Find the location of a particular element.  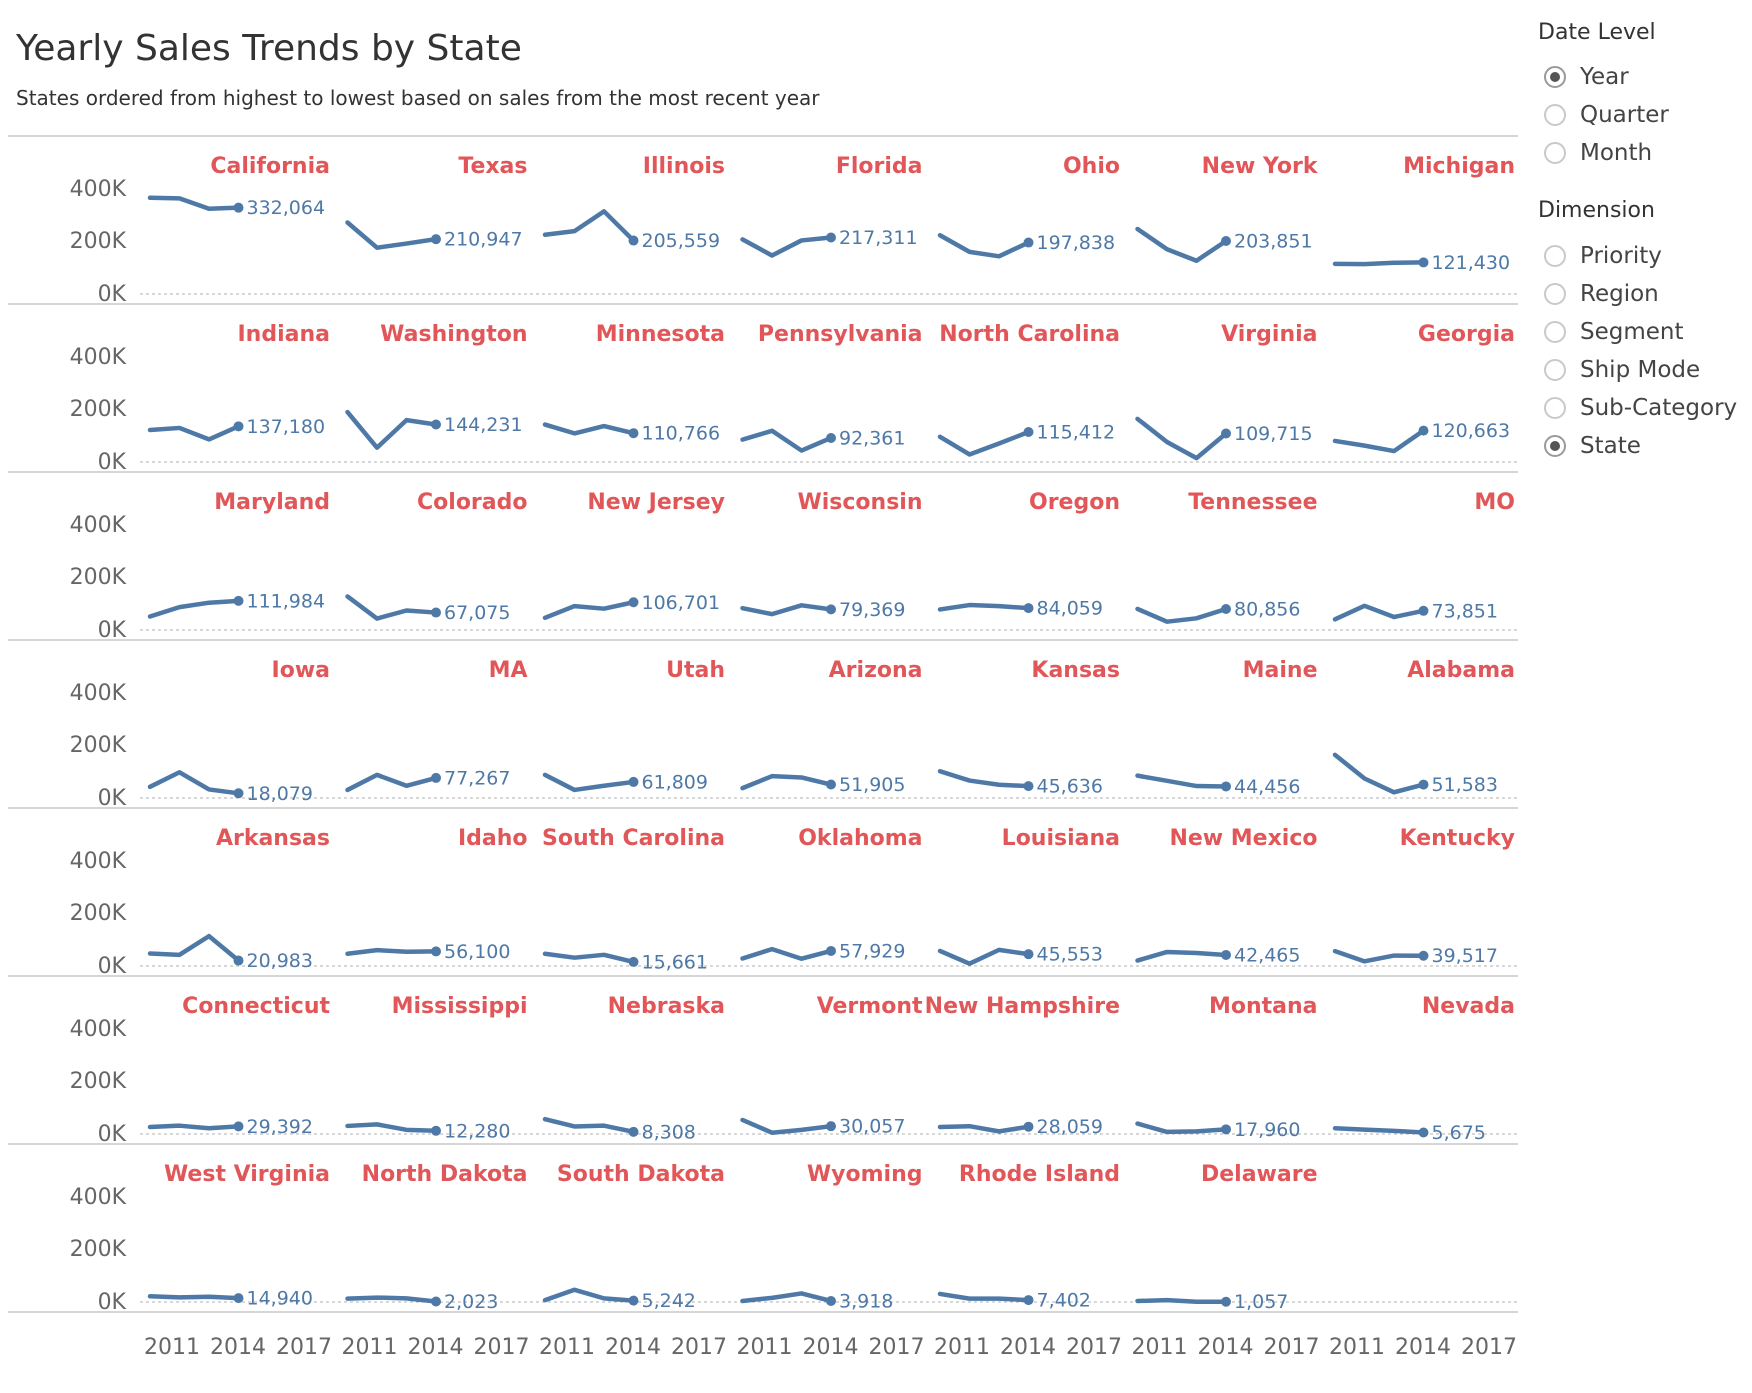

radio-option-quarter: Quarter is located at coordinates (1606, 115).